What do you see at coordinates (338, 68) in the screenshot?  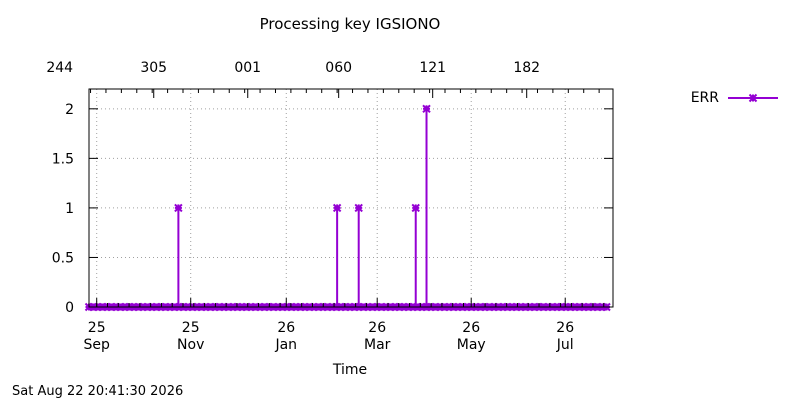 I see `top-tick-label: 060` at bounding box center [338, 68].